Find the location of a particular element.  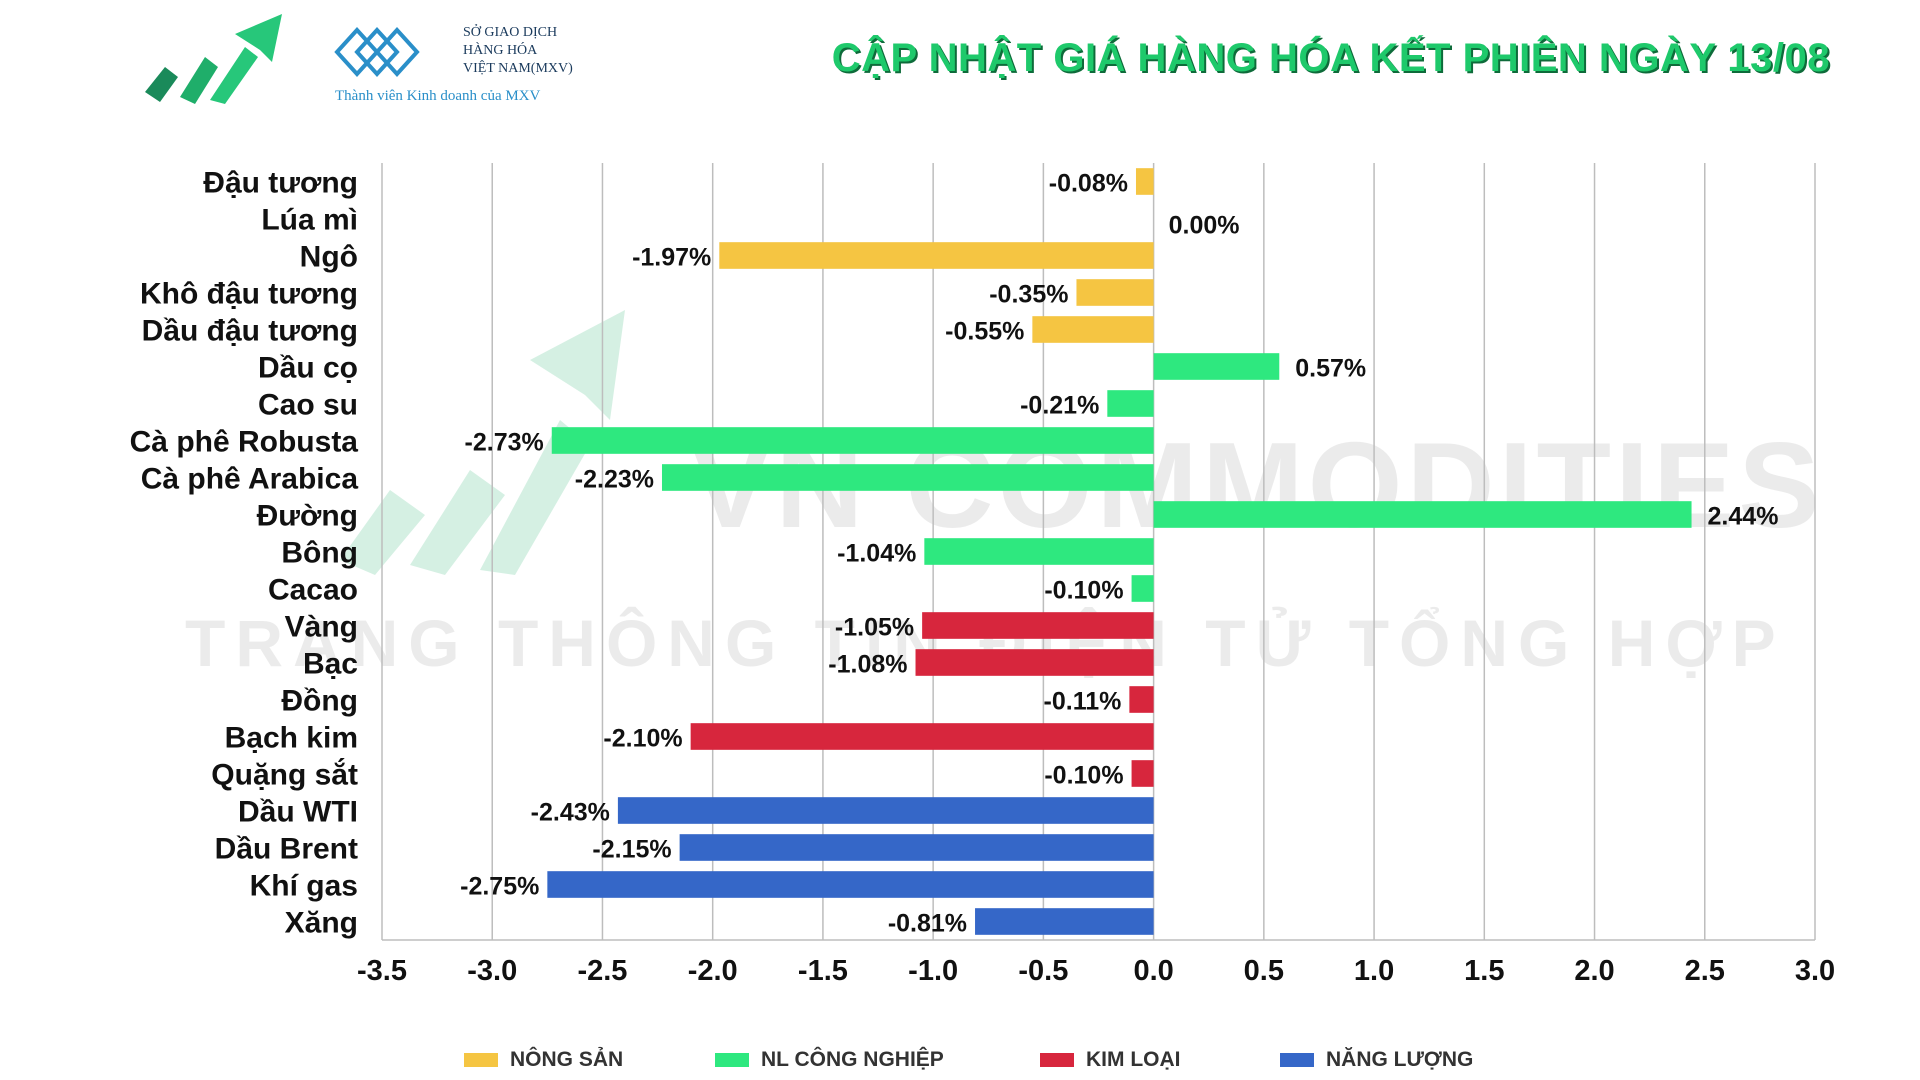

x-tick-label: -3.5 is located at coordinates (382, 971).